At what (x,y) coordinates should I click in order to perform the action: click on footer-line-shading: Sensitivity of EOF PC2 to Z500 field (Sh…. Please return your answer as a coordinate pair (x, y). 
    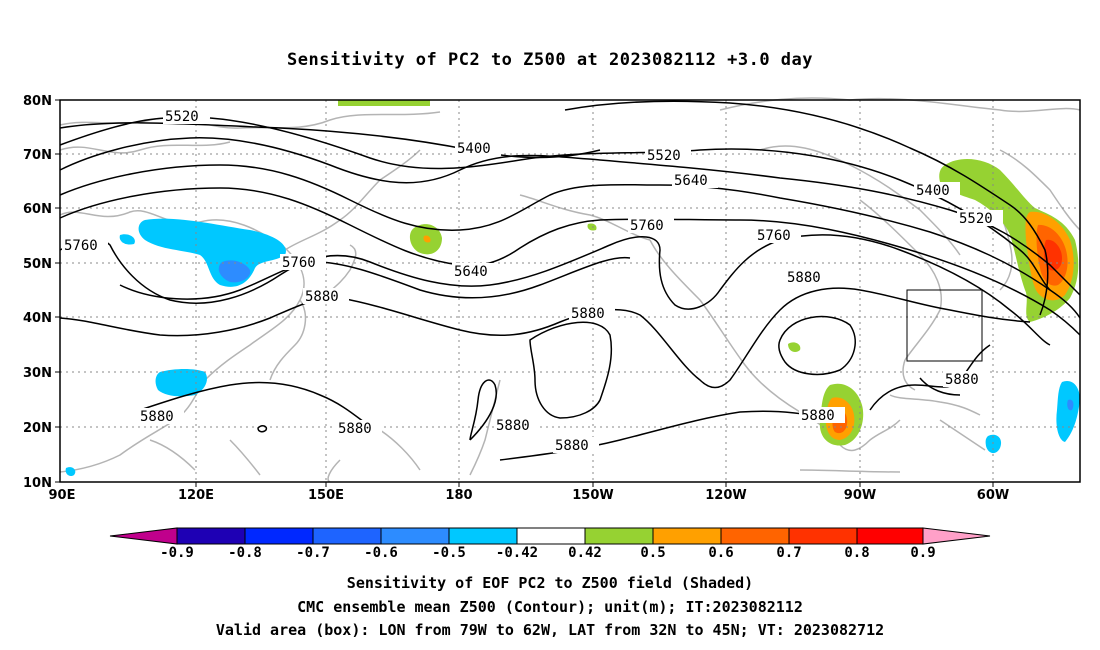
    Looking at the image, I should click on (550, 583).